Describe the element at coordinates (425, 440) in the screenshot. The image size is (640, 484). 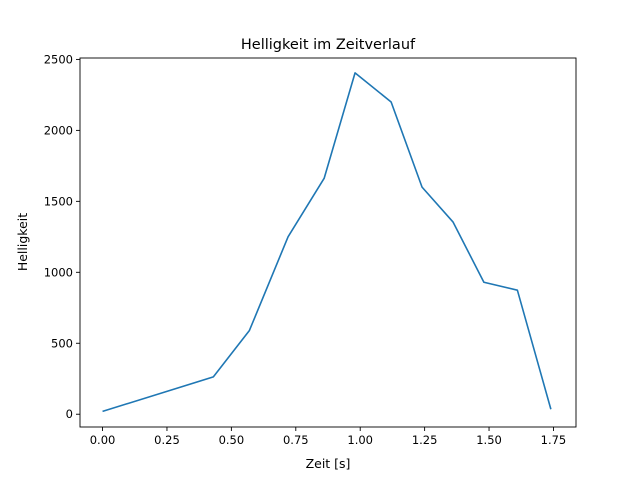
I see `x-tick-label: 1.25` at that location.